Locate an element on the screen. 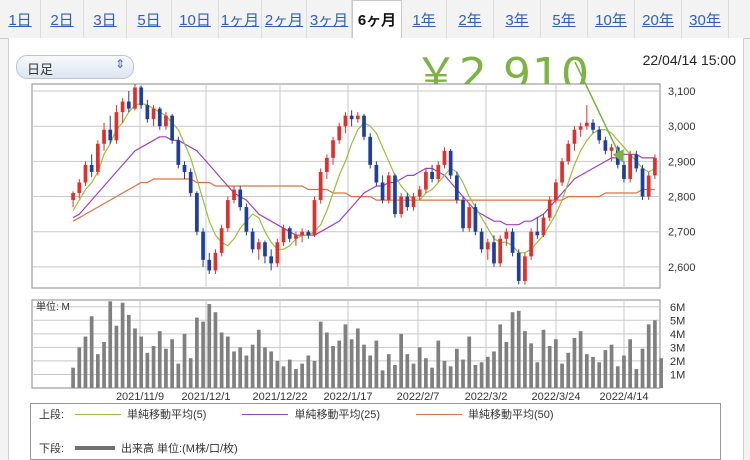  tab-14: 20年 is located at coordinates (658, 19).